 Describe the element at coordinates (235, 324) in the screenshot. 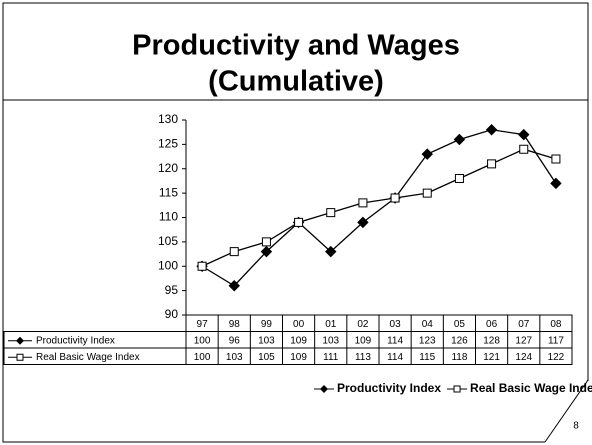

I see `x-tick-label: 98` at that location.